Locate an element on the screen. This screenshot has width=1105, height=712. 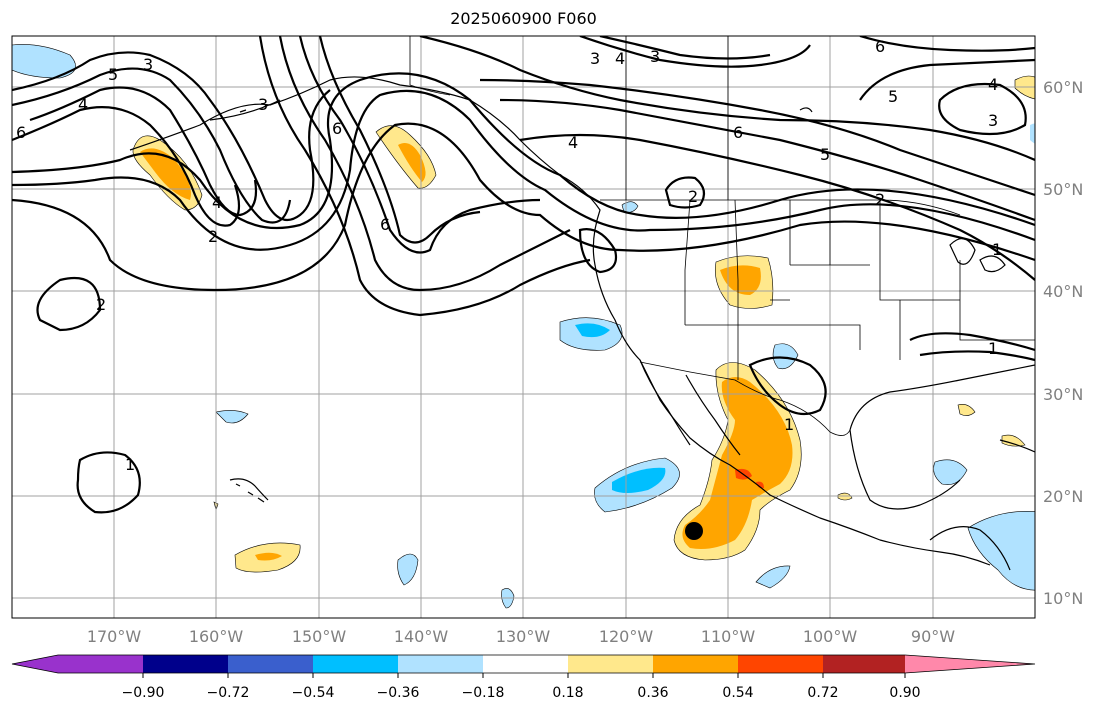
colorbar-tick-label: 0.90 is located at coordinates (904, 693).